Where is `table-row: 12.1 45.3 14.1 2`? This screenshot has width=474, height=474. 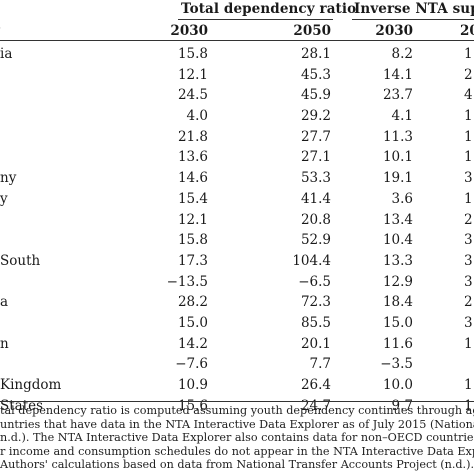 table-row: 12.1 45.3 14.1 2 is located at coordinates (237, 75).